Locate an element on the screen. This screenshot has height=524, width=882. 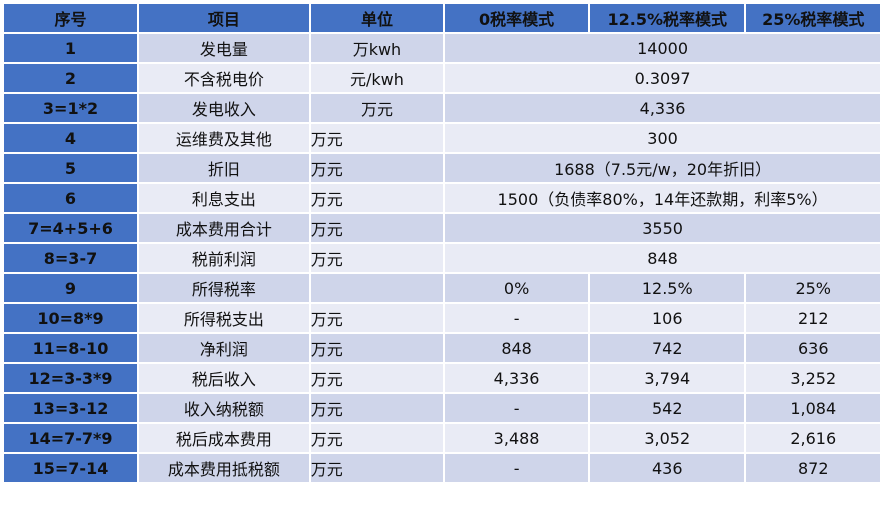
row-seq: 11=8-10 is located at coordinates (70, 348).